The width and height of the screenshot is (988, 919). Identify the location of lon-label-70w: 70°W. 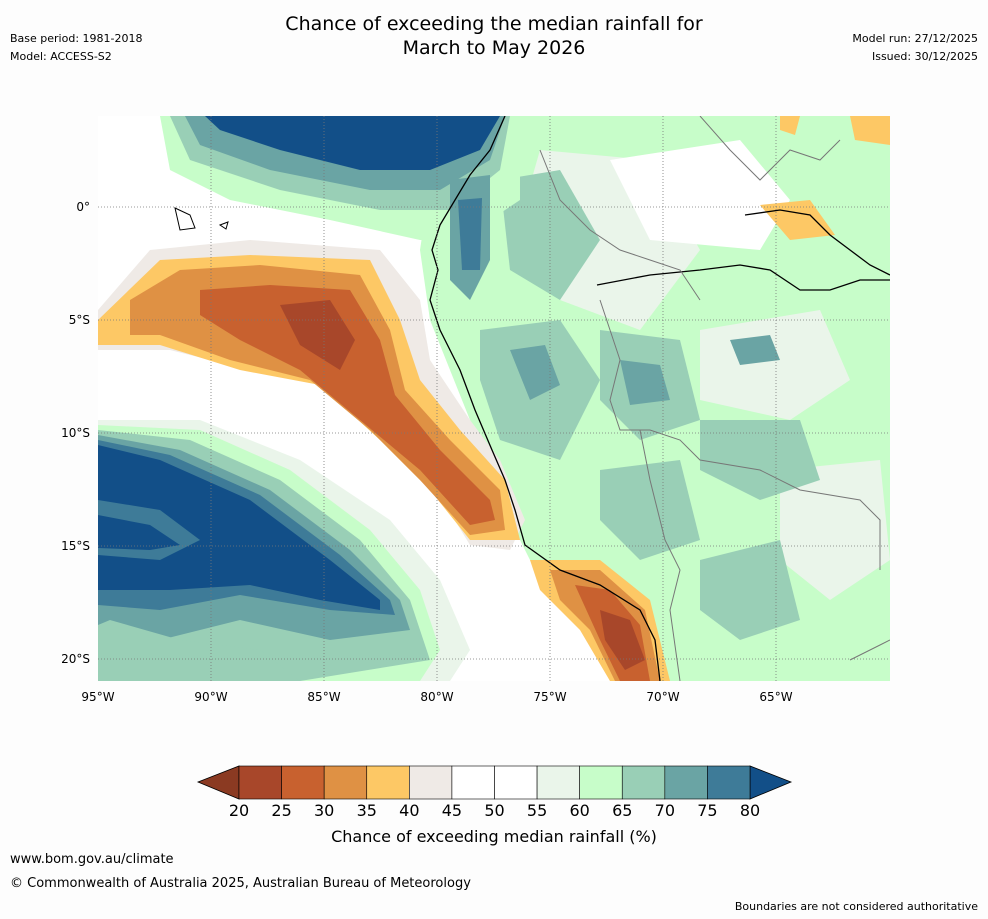
(662, 697).